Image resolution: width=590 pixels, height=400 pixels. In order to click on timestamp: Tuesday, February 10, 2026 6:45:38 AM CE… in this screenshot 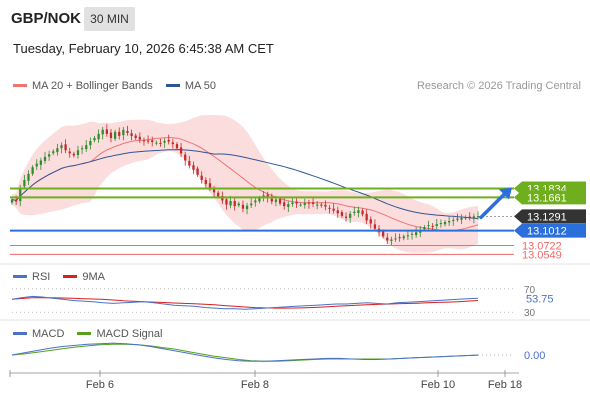, I will do `click(143, 48)`.